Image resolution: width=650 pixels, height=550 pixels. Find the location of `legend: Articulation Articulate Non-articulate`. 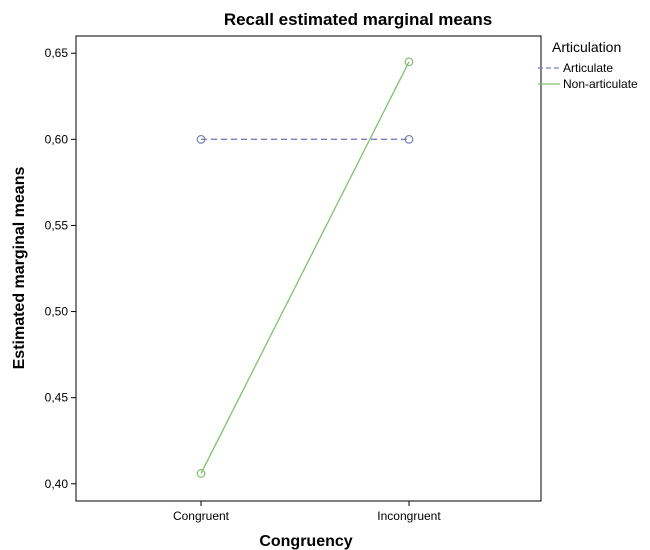

legend: Articulation Articulate Non-articulate is located at coordinates (588, 65).